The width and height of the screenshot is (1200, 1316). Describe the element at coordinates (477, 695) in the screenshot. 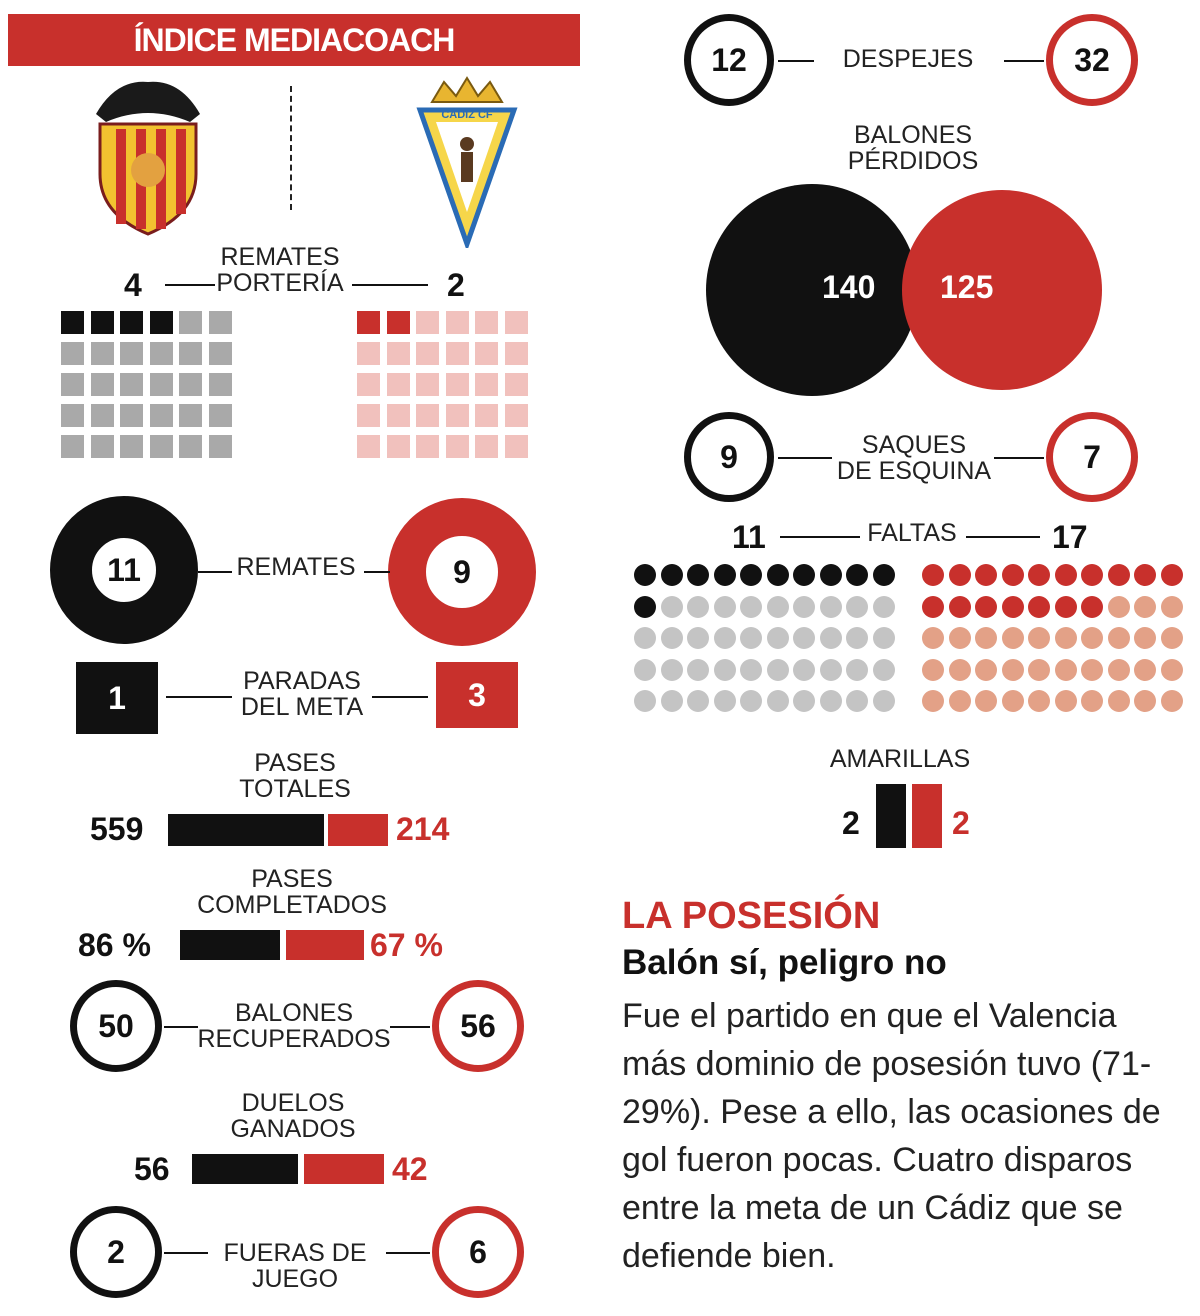

I see `paradas-away-box: 3` at that location.